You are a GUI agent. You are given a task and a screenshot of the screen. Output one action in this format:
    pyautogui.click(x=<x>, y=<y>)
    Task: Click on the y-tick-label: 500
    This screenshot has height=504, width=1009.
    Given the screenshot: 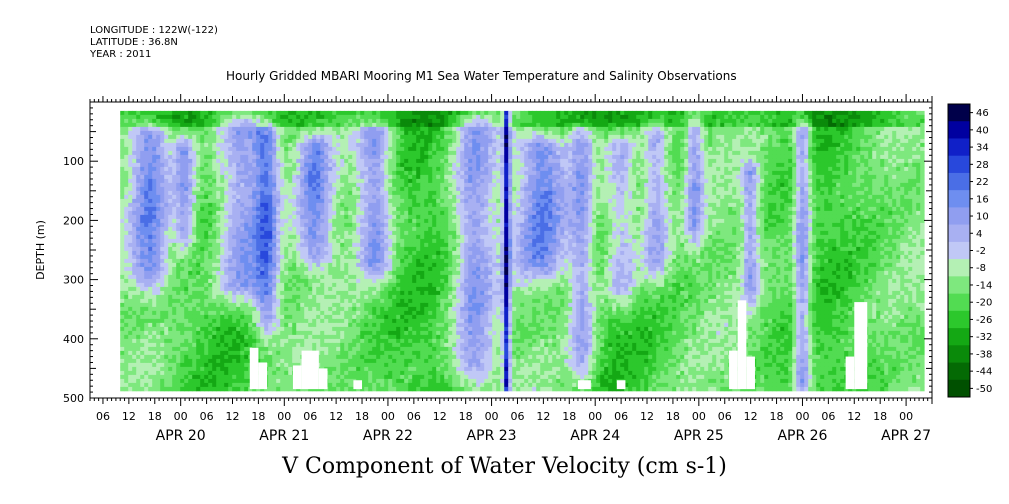 What is the action you would take?
    pyautogui.click(x=73, y=398)
    